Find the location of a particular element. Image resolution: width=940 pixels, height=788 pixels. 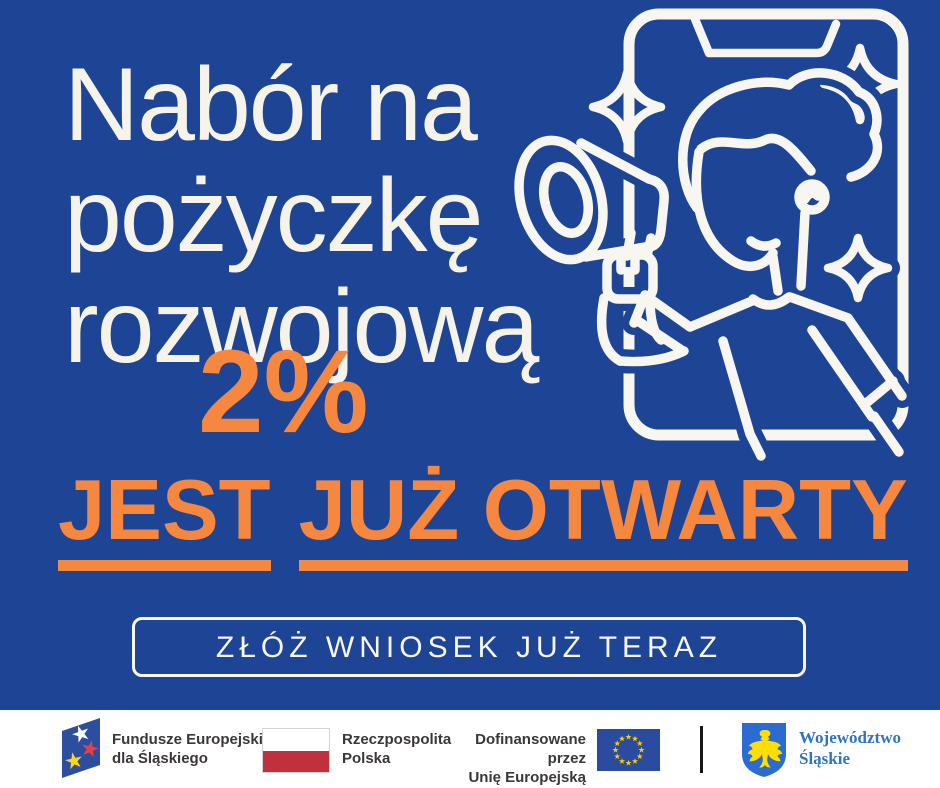

sleeve-top is located at coordinates (667, 311).